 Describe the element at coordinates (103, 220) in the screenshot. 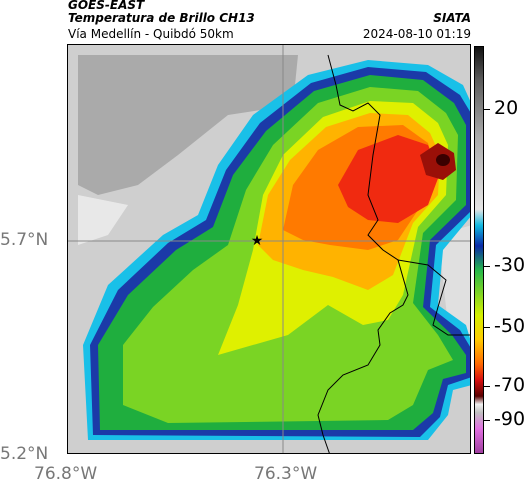

I see `cloud-gray-light` at that location.